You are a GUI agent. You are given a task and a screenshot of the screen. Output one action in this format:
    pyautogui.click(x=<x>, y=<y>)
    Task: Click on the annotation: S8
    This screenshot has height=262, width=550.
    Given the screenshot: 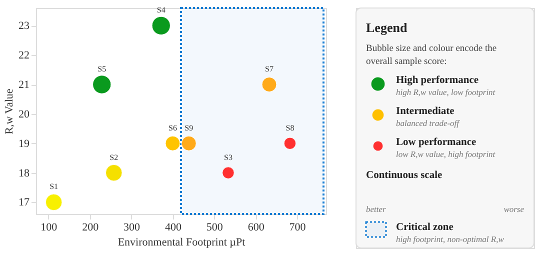 What is the action you would take?
    pyautogui.click(x=290, y=127)
    